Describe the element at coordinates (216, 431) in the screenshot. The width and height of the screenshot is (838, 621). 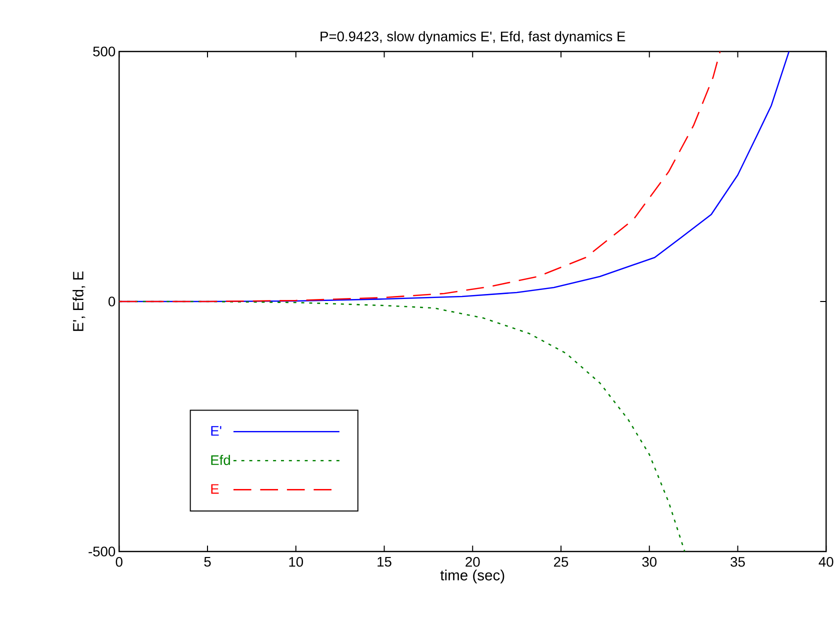
I see `text: E'` at that location.